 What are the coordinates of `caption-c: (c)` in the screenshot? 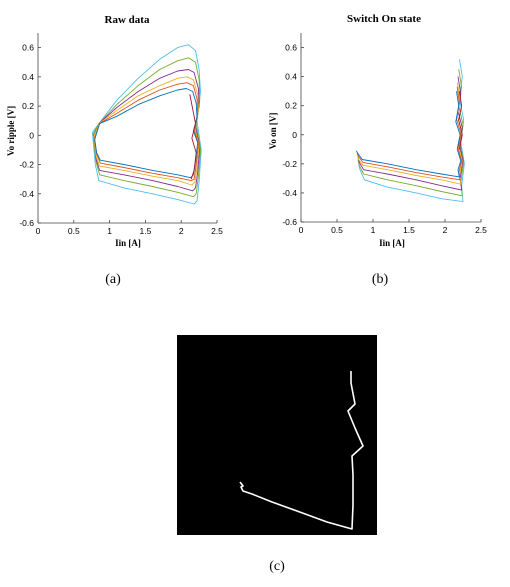 It's located at (277, 566).